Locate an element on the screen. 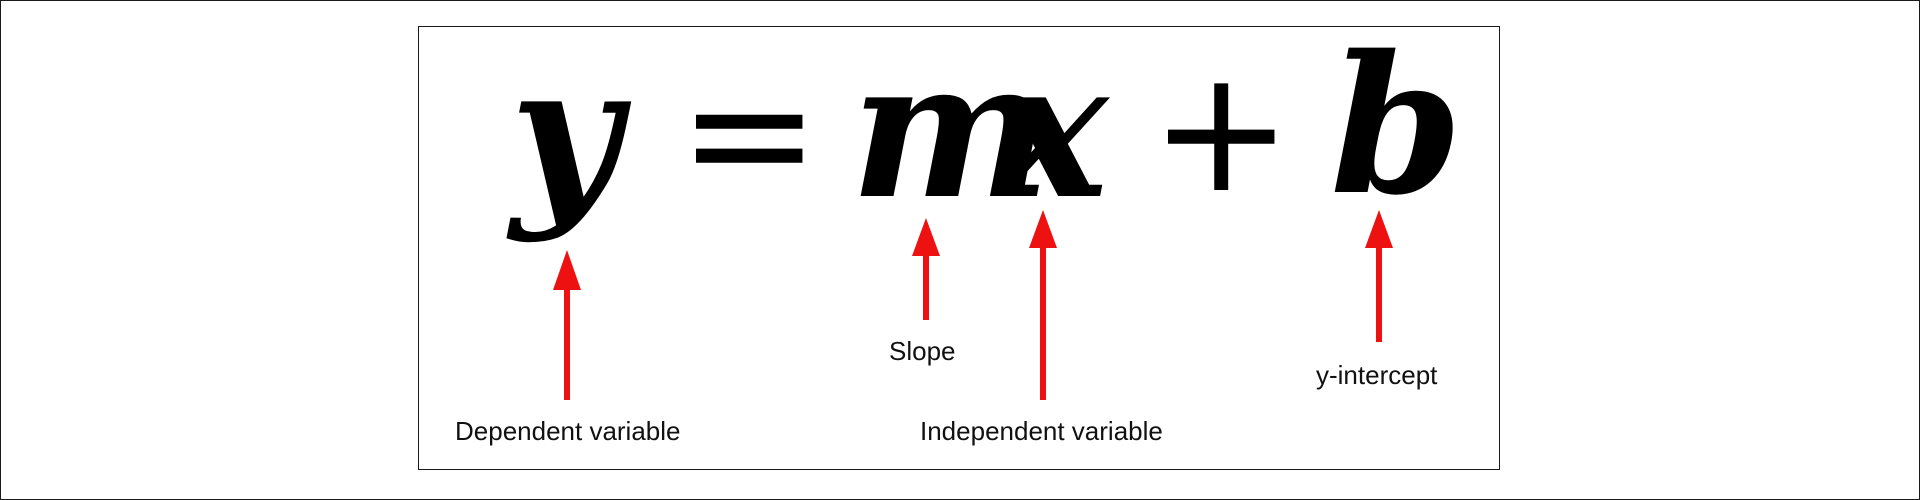 Image resolution: width=1920 pixels, height=500 pixels. arrow-slope is located at coordinates (926, 269).